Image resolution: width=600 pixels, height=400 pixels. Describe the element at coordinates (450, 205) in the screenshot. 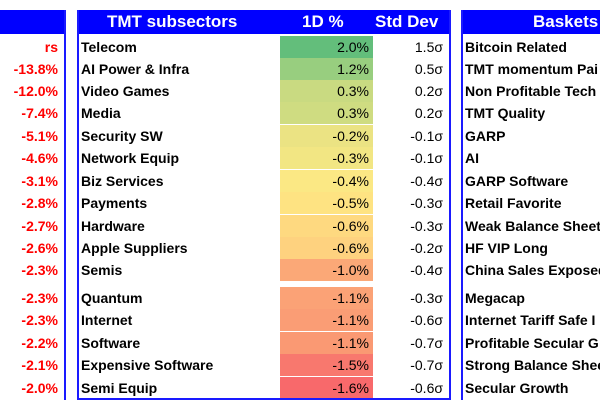

I see `table-right-border` at that location.